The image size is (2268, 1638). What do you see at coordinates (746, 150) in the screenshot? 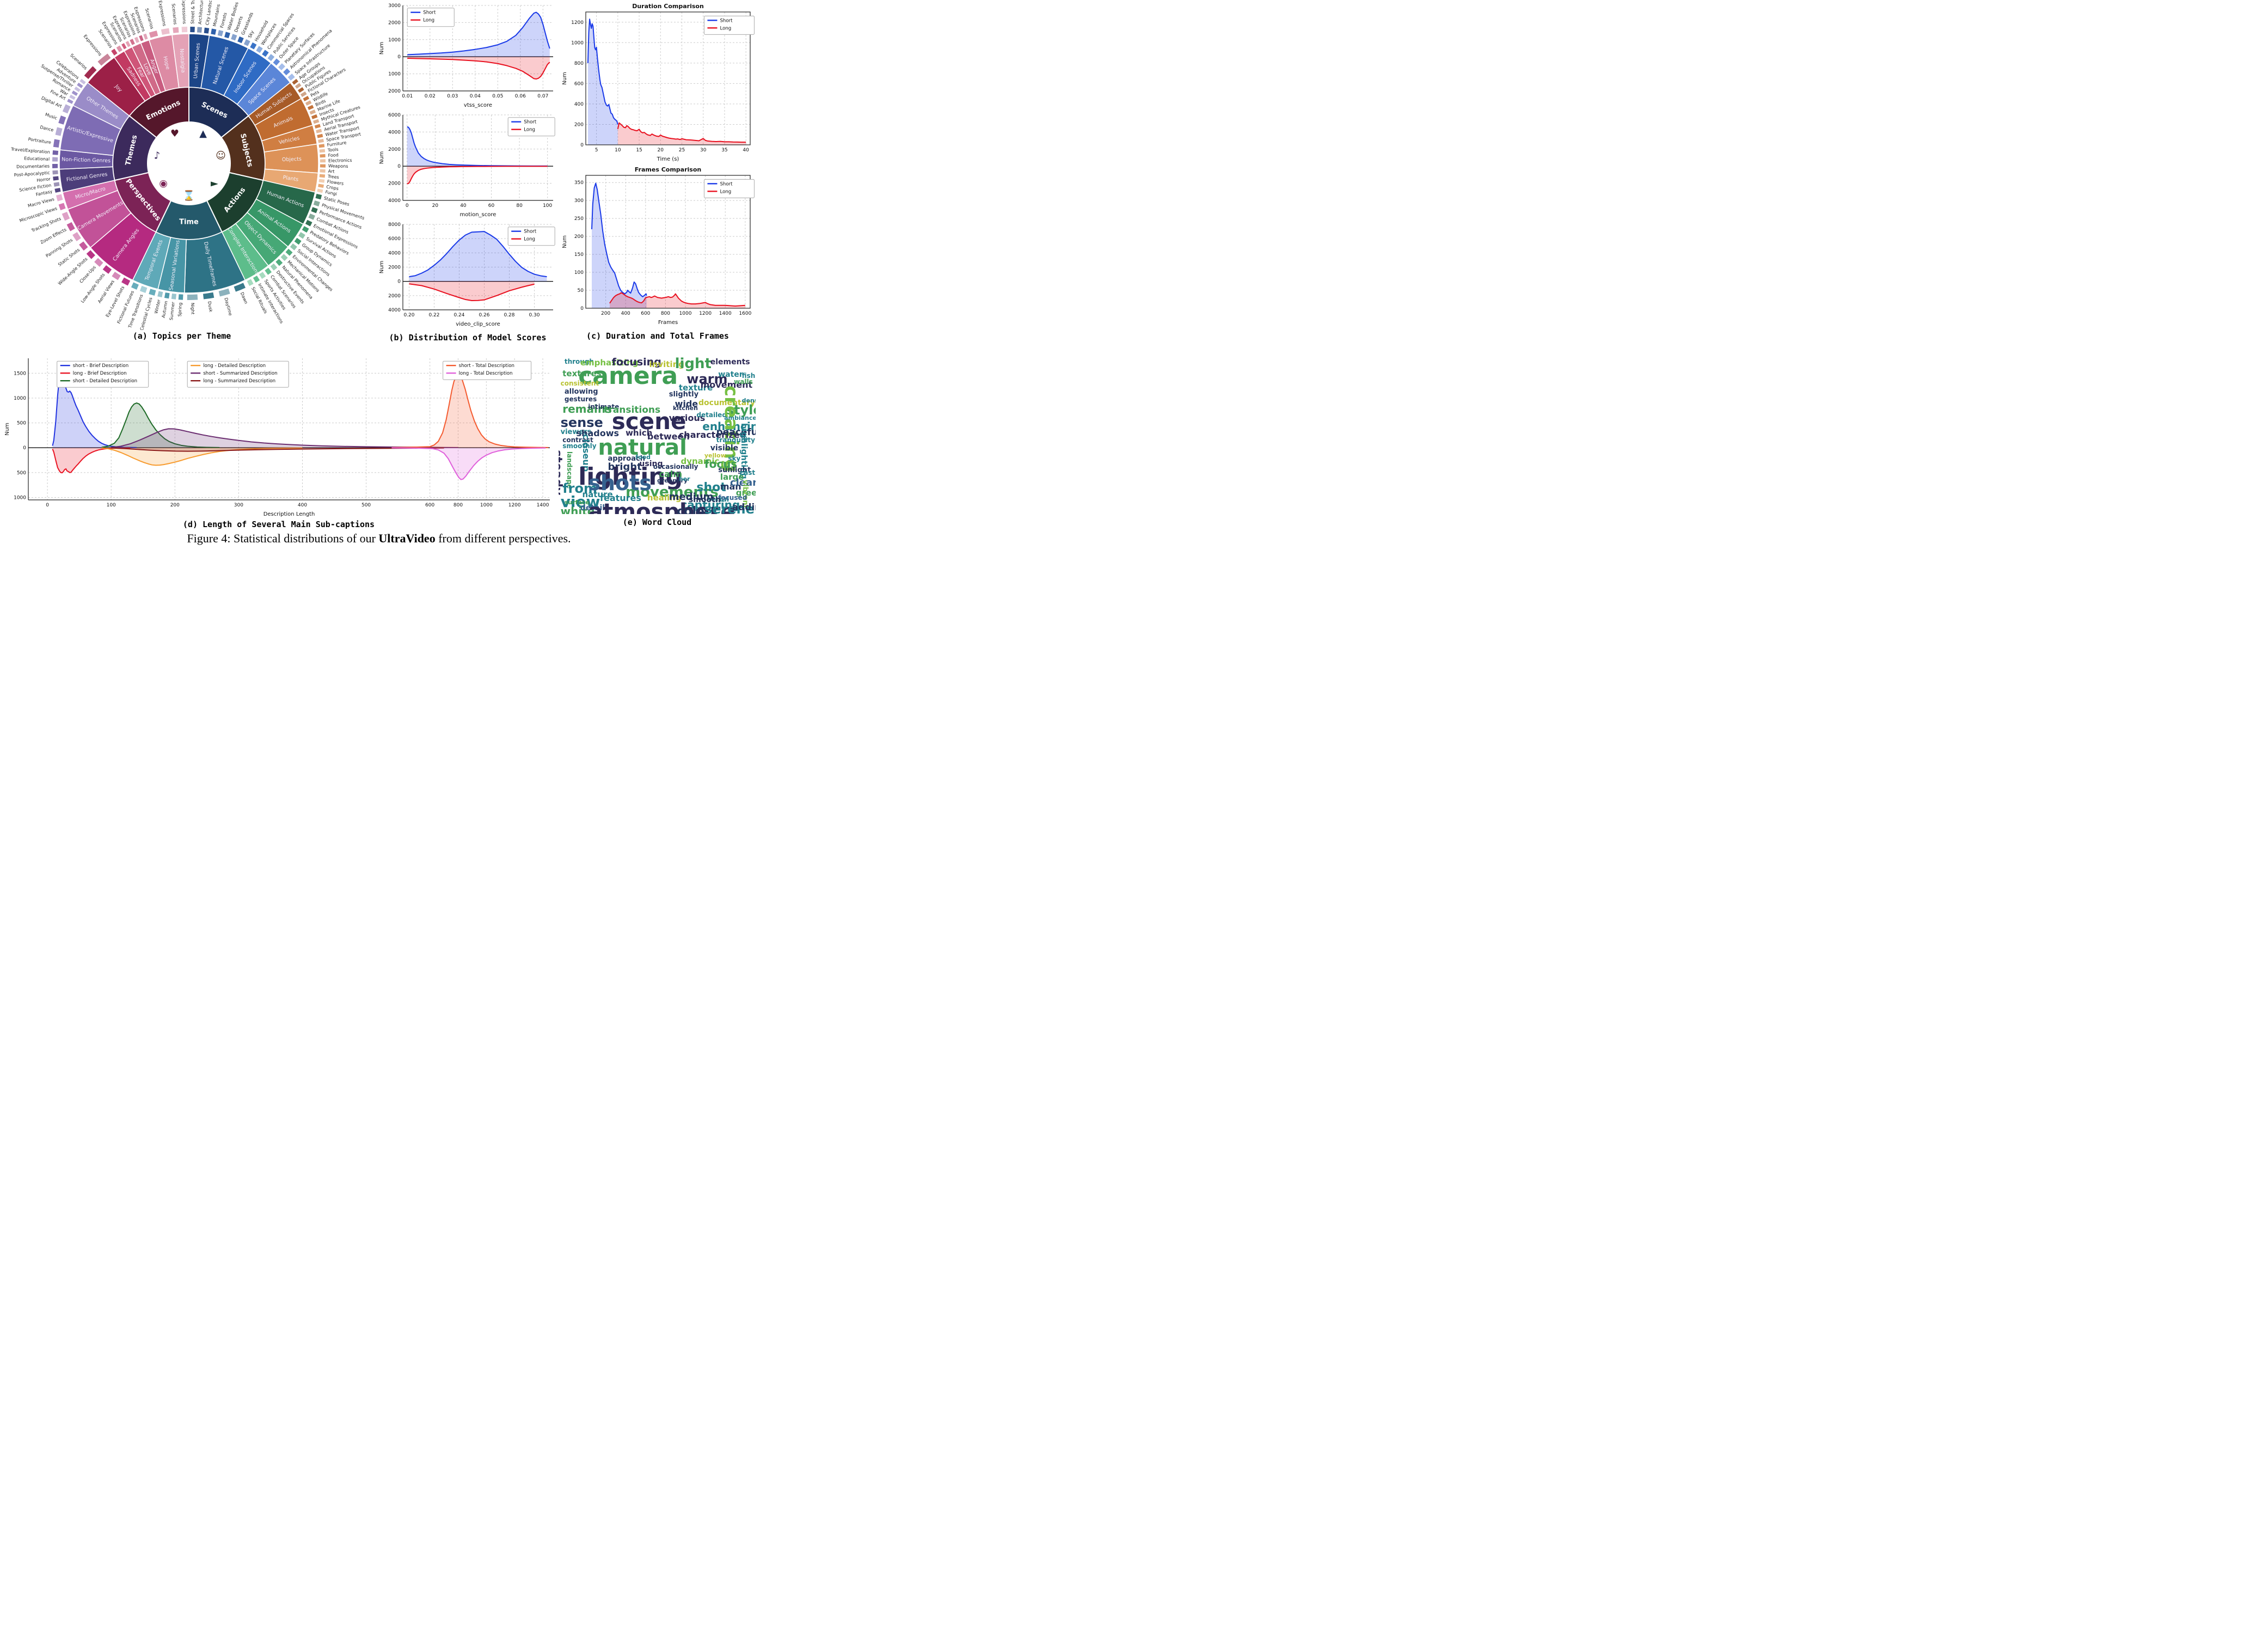
I see `svg-text: 40` at bounding box center [746, 150].